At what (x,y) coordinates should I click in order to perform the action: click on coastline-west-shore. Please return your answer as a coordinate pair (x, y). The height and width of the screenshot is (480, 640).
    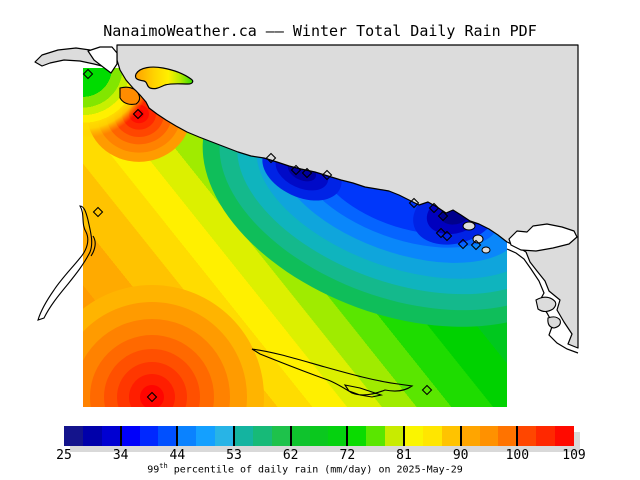
    Looking at the image, I should click on (66, 263).